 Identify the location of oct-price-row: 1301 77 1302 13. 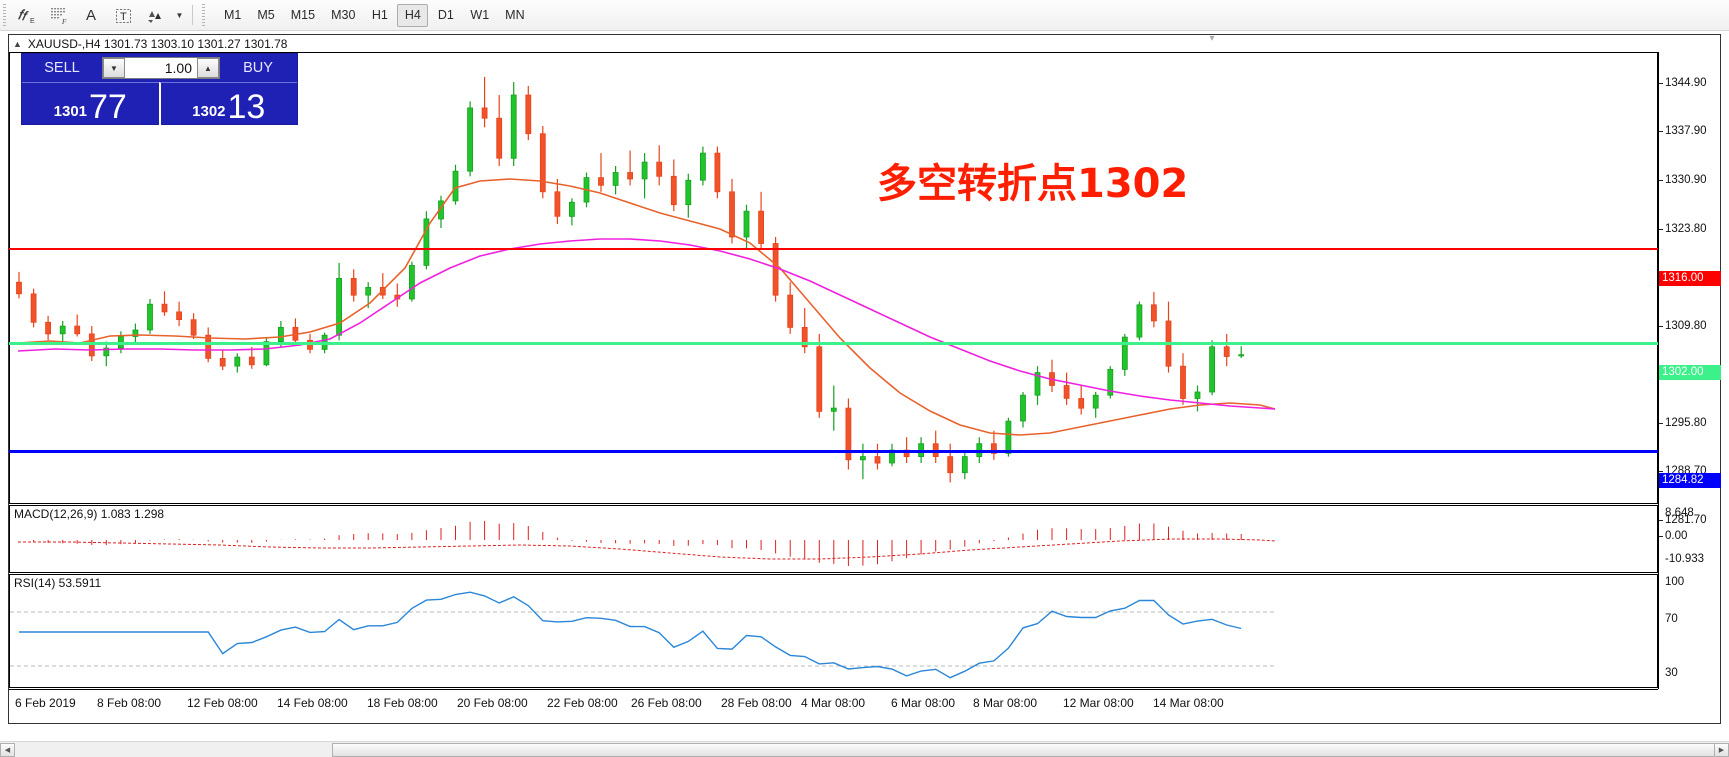
(159, 104).